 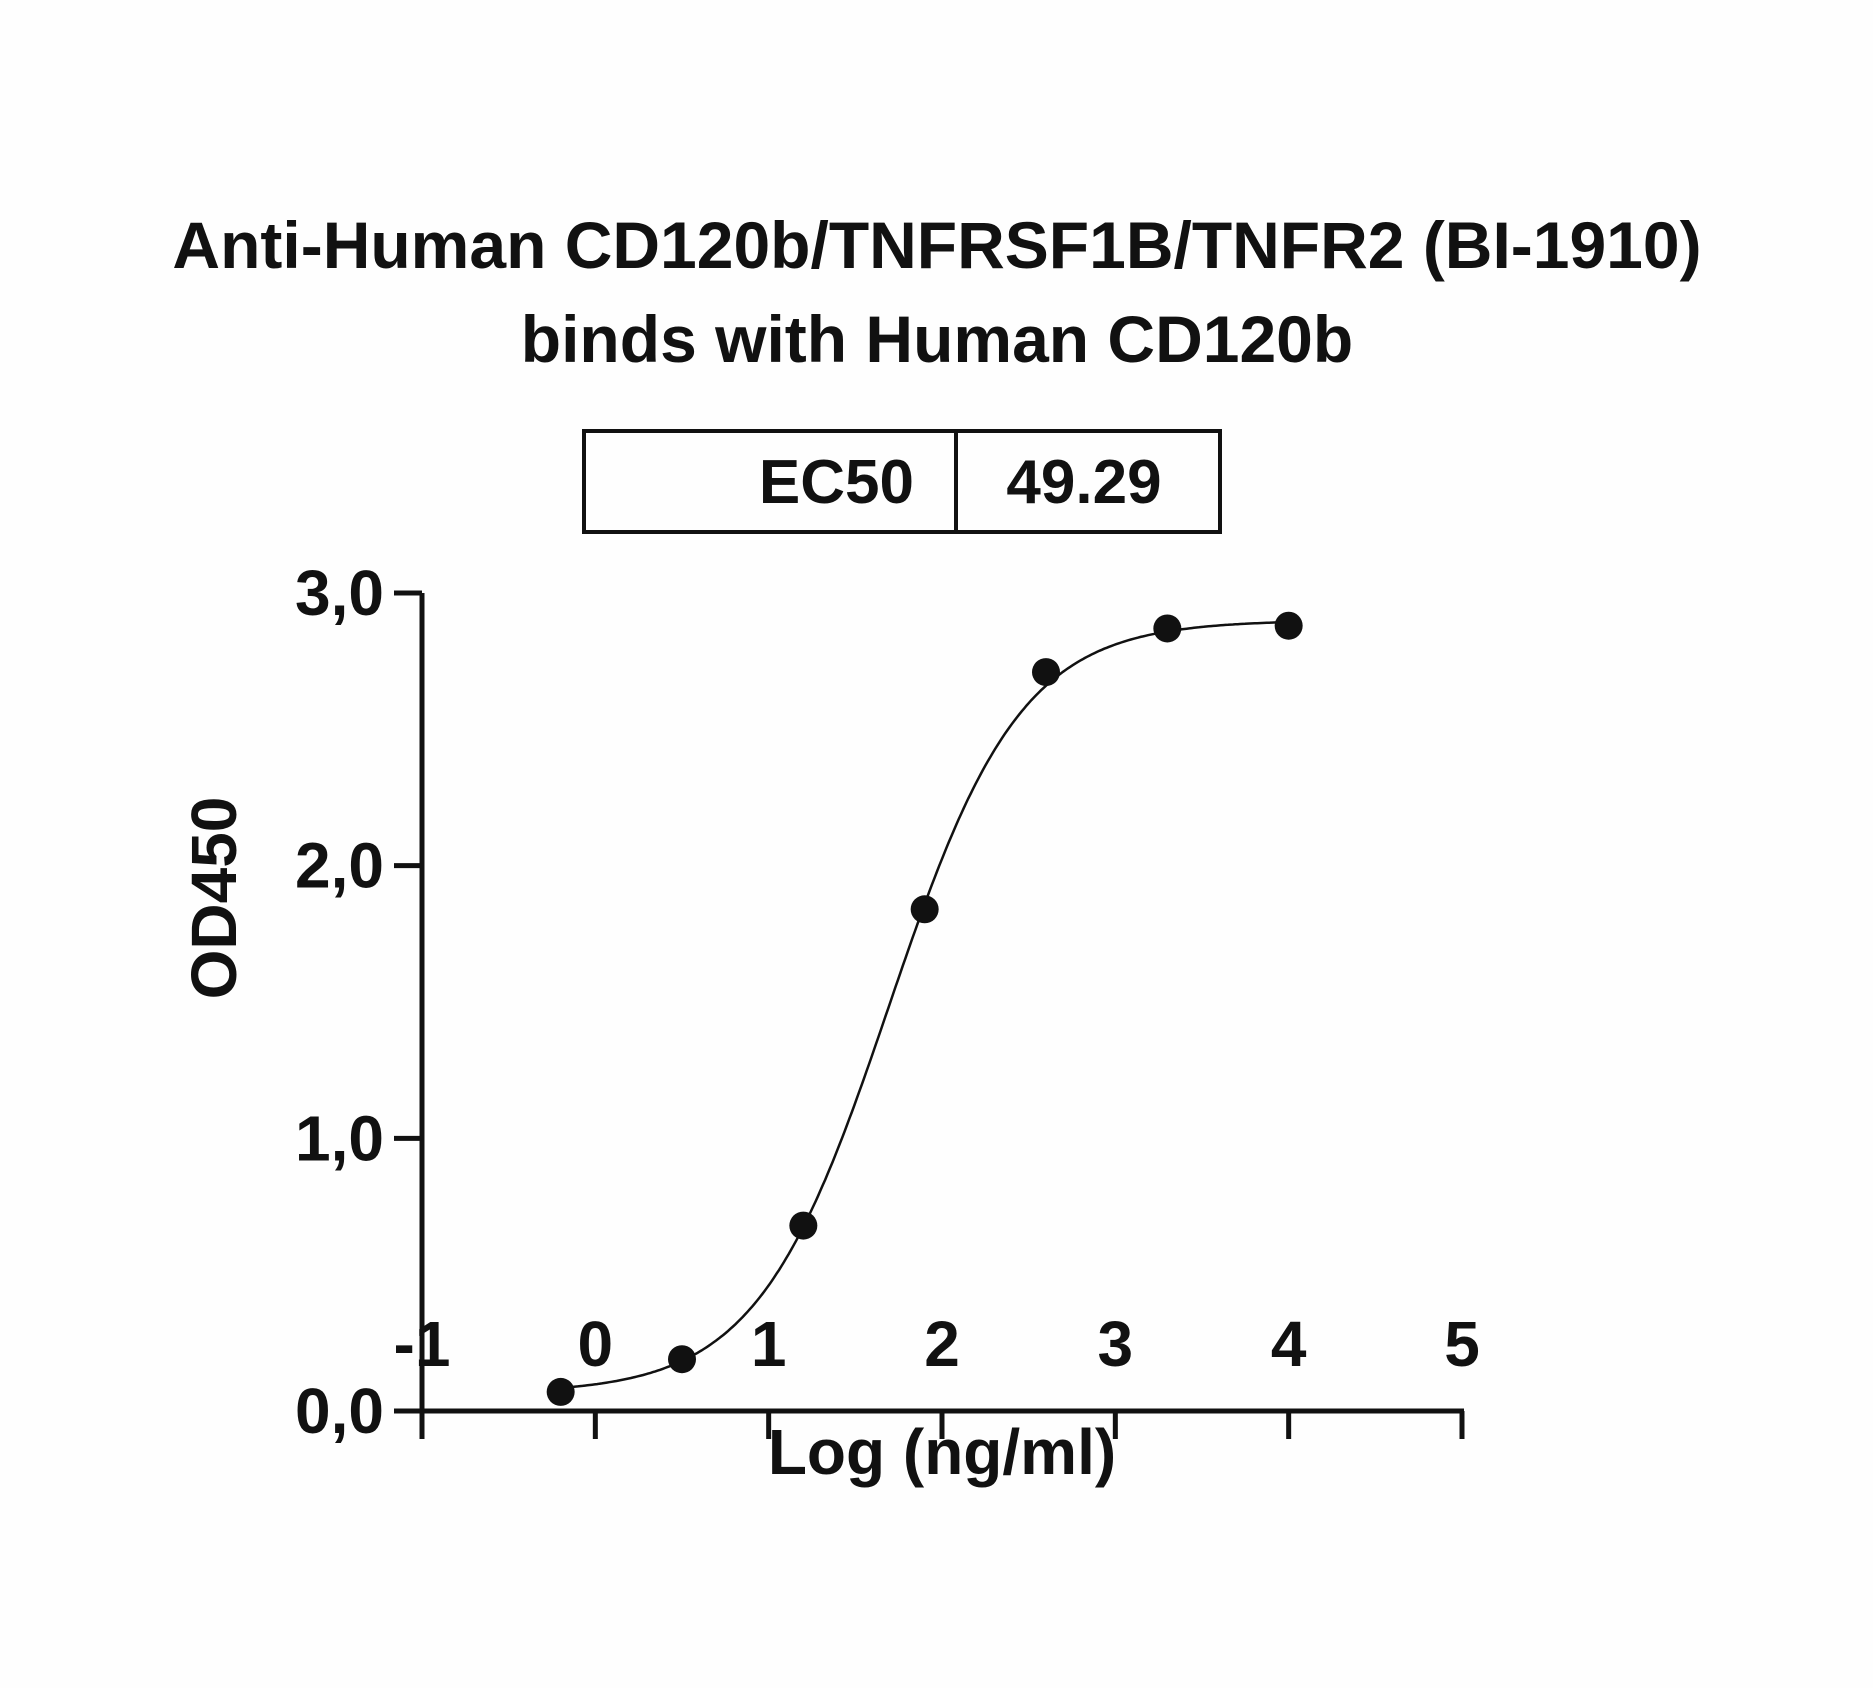 I want to click on y-tick-label: 2,0, so click(x=339, y=866).